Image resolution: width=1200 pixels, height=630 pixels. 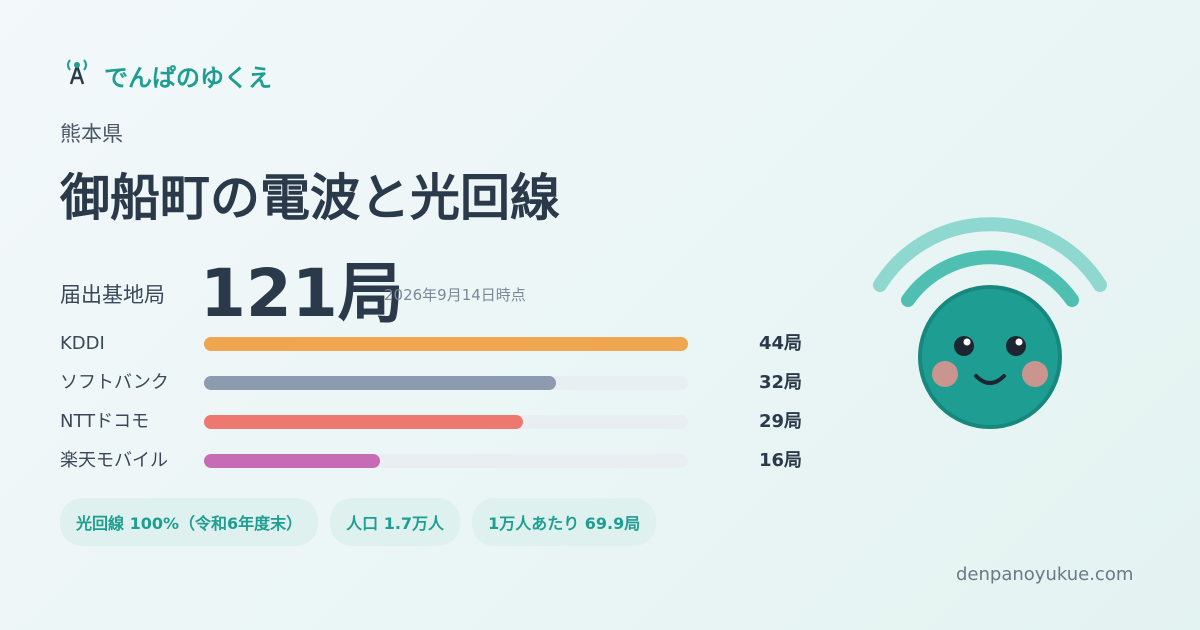 I want to click on category-label: 楽天モバイル, so click(x=114, y=460).